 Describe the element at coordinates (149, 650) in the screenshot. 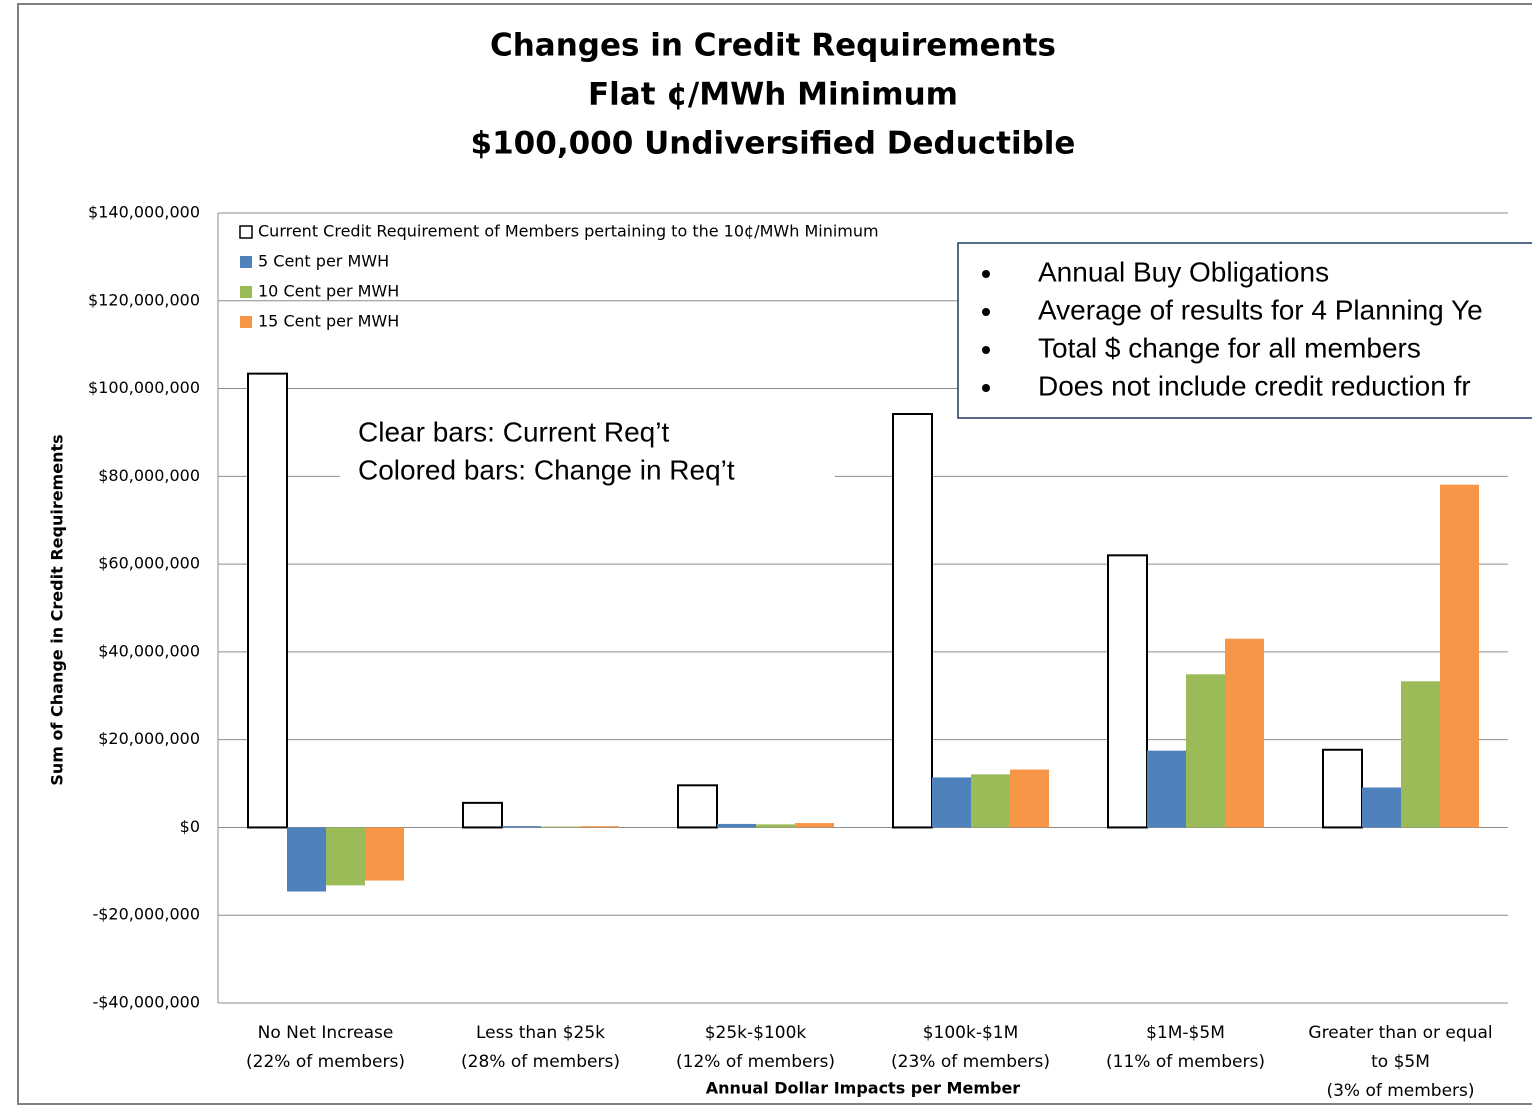

I see `y-tick-label: $40,000,000` at that location.